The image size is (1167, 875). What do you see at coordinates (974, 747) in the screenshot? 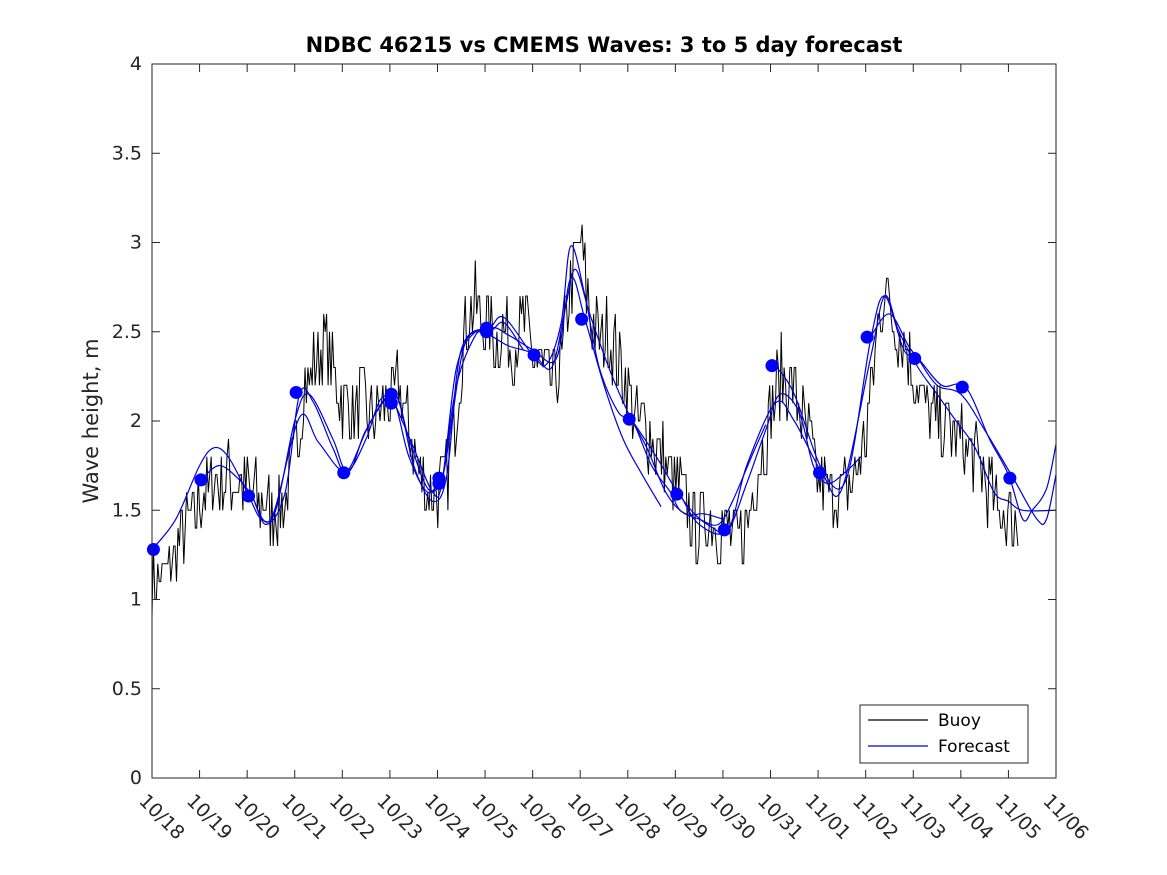
I see `legend-forecast-label: Forecast` at bounding box center [974, 747].